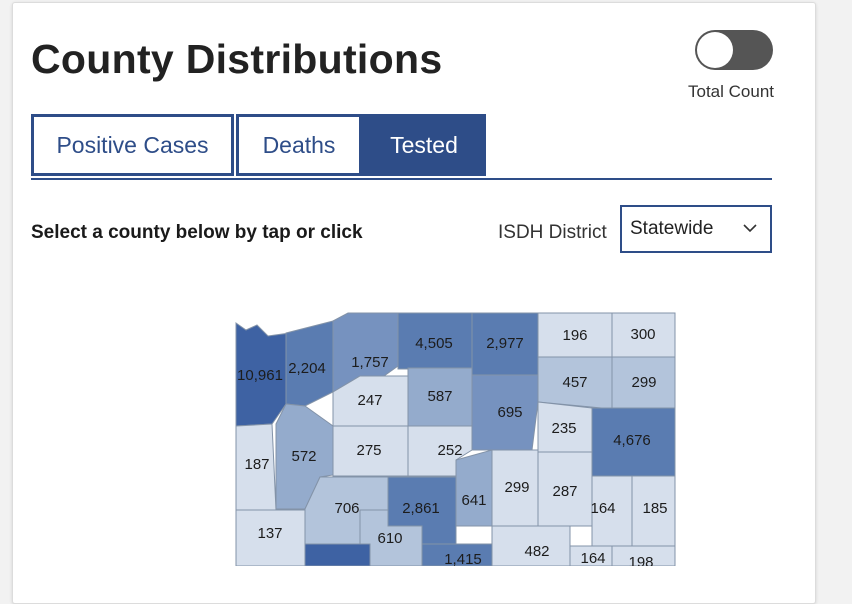  I want to click on county-label: 1,415, so click(463, 558).